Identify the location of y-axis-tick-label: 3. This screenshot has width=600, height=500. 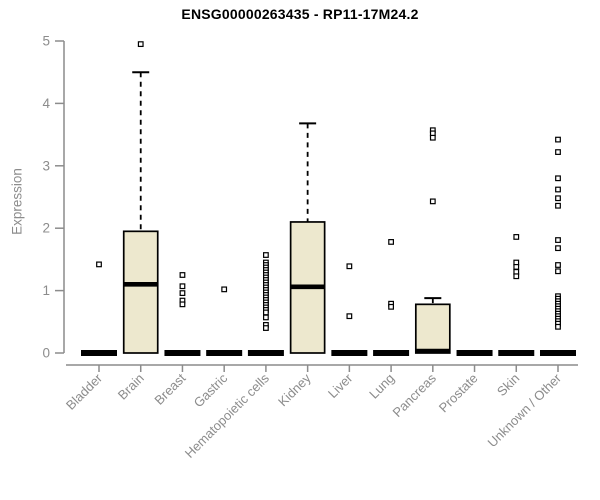
(46, 165).